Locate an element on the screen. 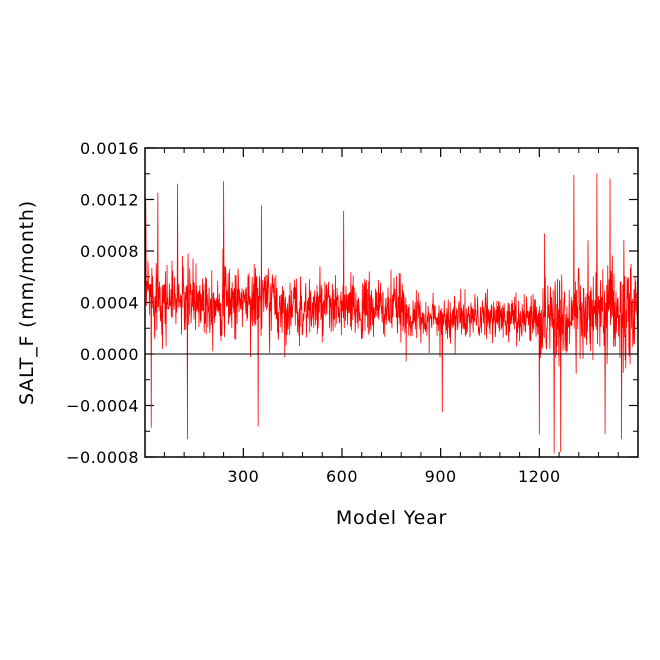 The width and height of the screenshot is (660, 660). y-tick-label: 0.0012 is located at coordinates (109, 200).